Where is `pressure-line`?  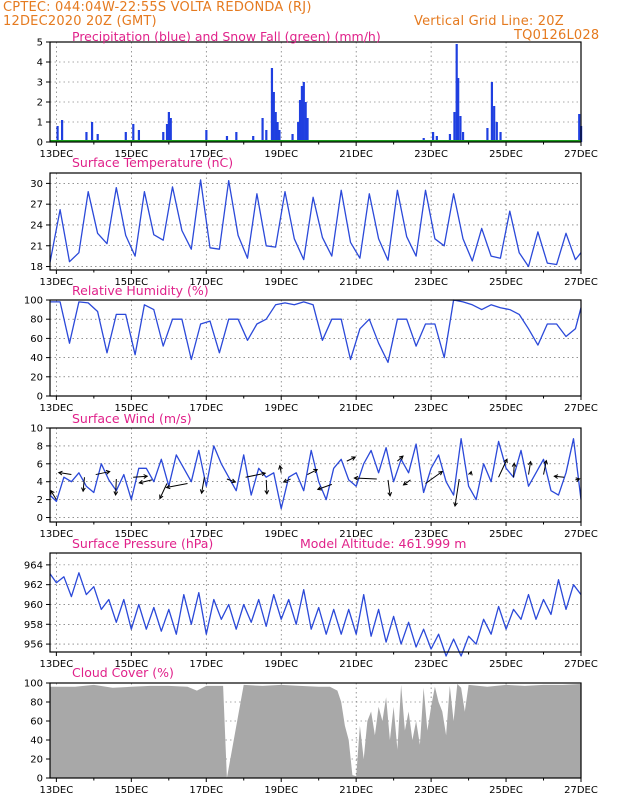 pressure-line is located at coordinates (315, 614).